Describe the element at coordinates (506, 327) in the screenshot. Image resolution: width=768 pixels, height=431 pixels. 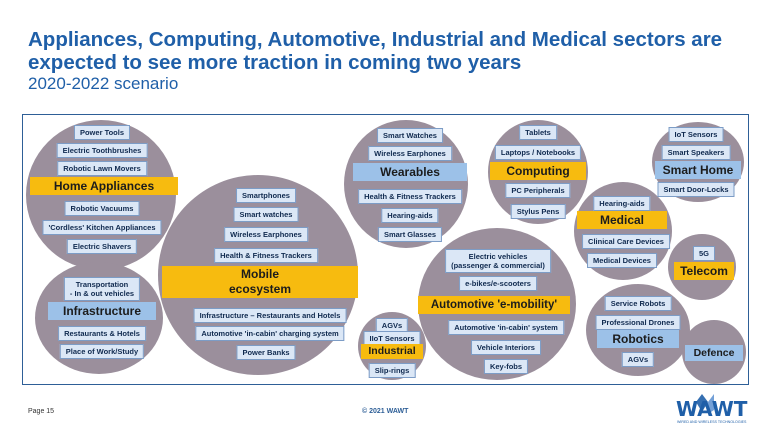
I see `item-auto-in-cabin: Automotive 'in-cabin' system` at that location.